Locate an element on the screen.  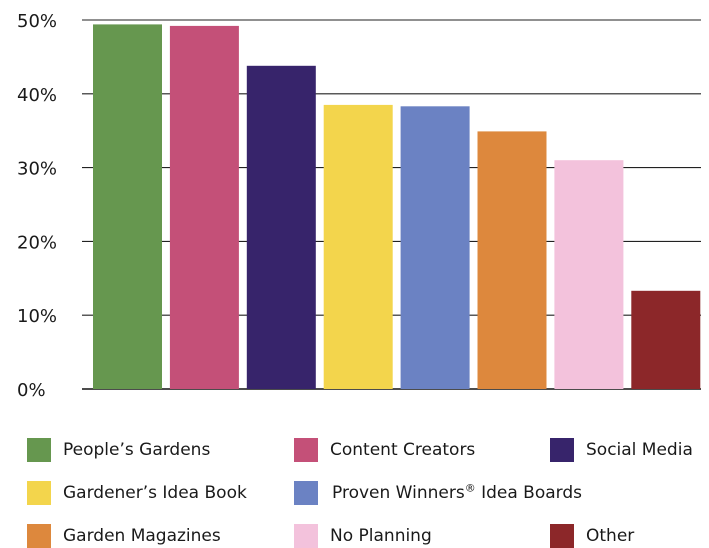
legend-item-social-media: Social Media is located at coordinates (621, 450).